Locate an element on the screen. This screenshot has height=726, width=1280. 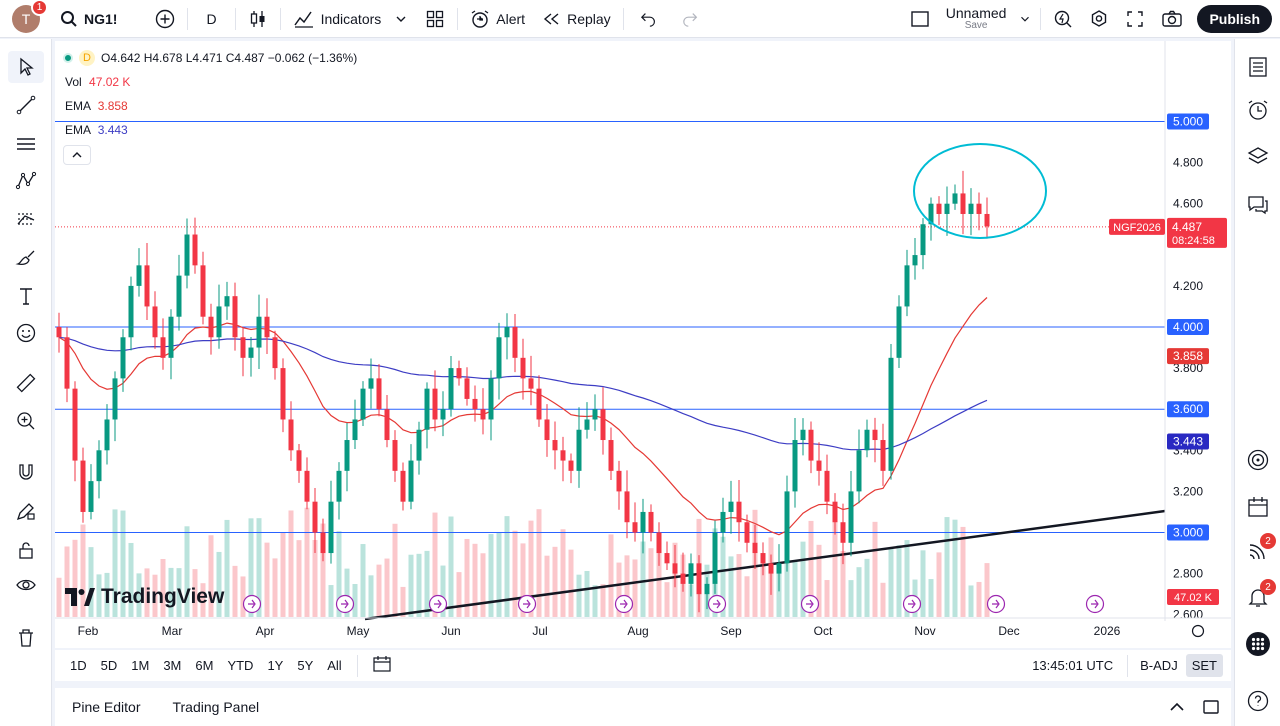
session-toggle: SET is located at coordinates (1204, 665).